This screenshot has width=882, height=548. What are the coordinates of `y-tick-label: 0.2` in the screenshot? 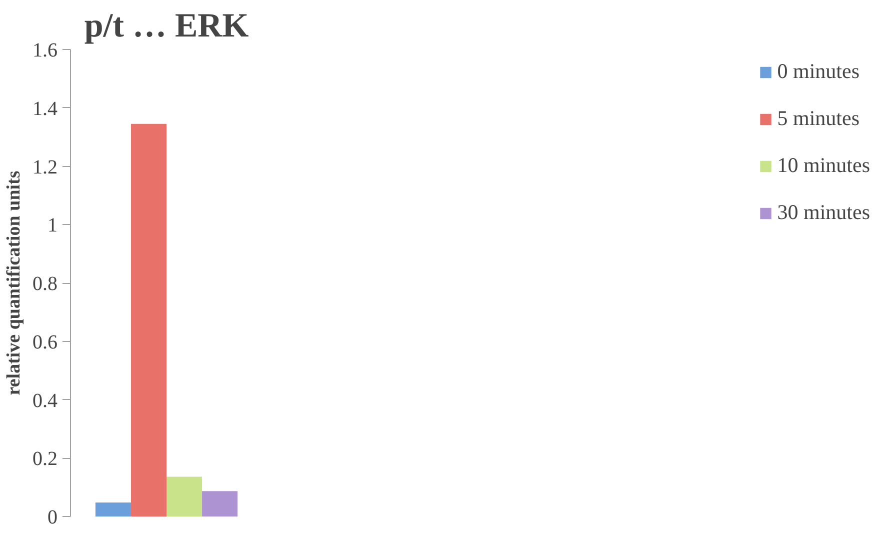 It's located at (45, 459).